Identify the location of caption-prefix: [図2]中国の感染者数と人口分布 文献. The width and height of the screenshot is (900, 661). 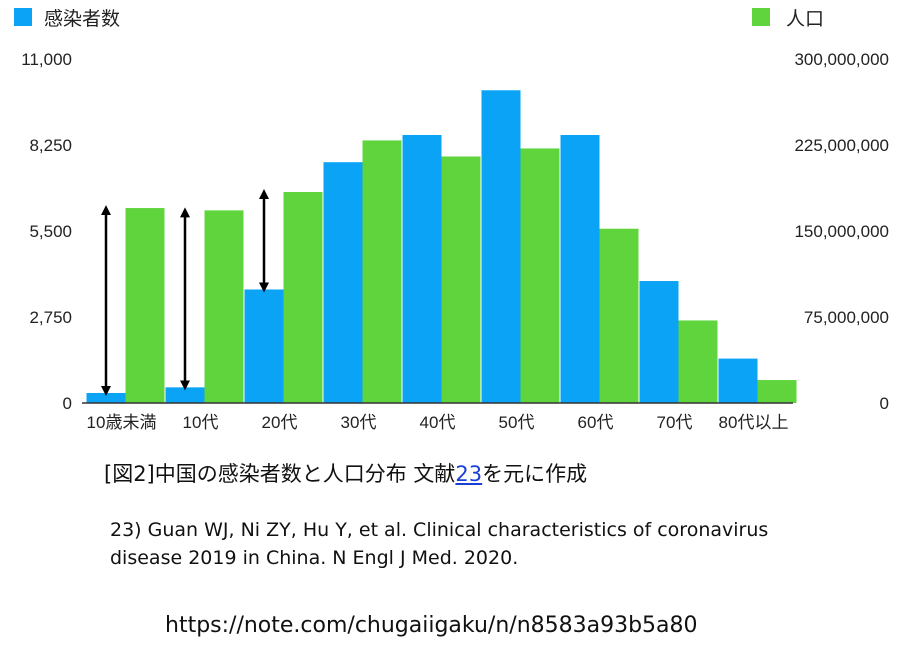
(280, 474).